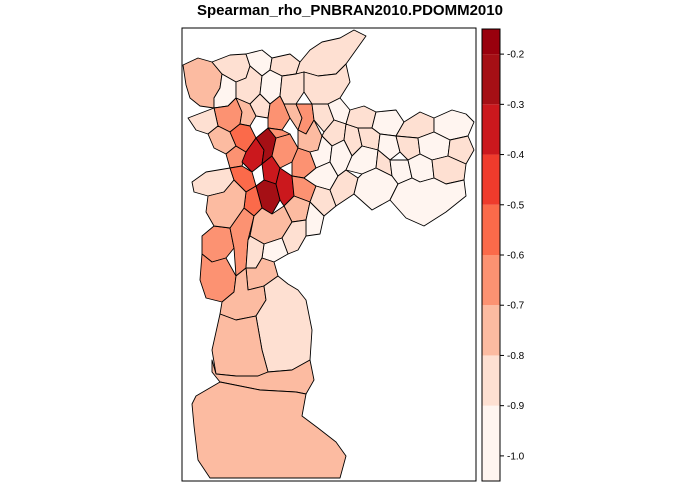 The width and height of the screenshot is (700, 500). What do you see at coordinates (516, 306) in the screenshot?
I see `legend-tick-label: -0.7` at bounding box center [516, 306].